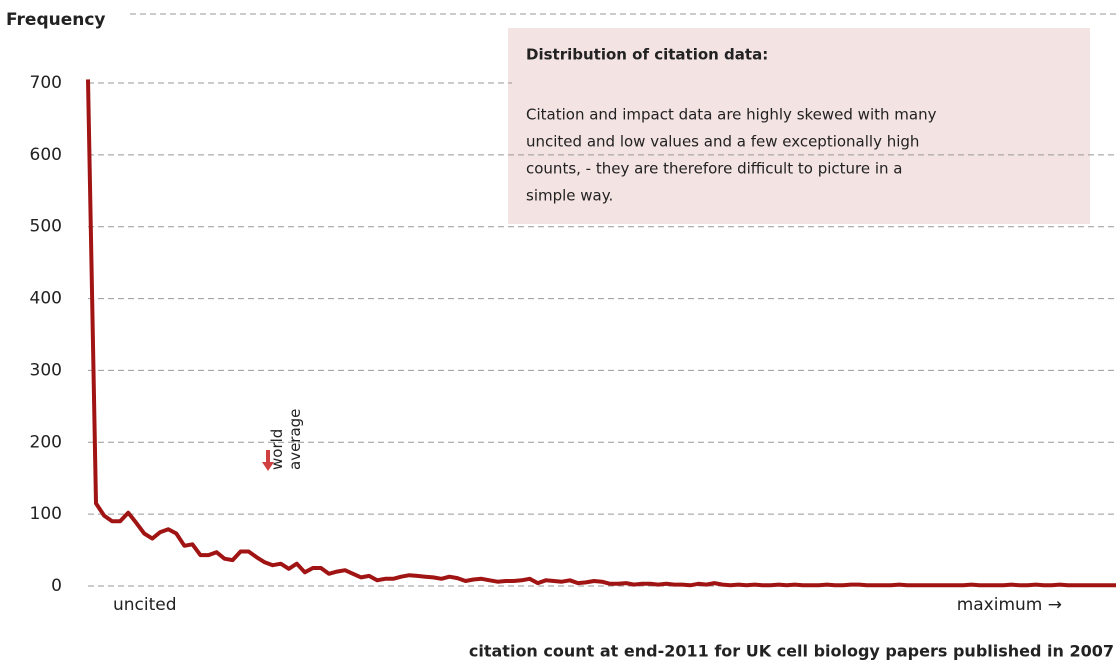  Describe the element at coordinates (268, 466) in the screenshot. I see `arrow-head` at that location.